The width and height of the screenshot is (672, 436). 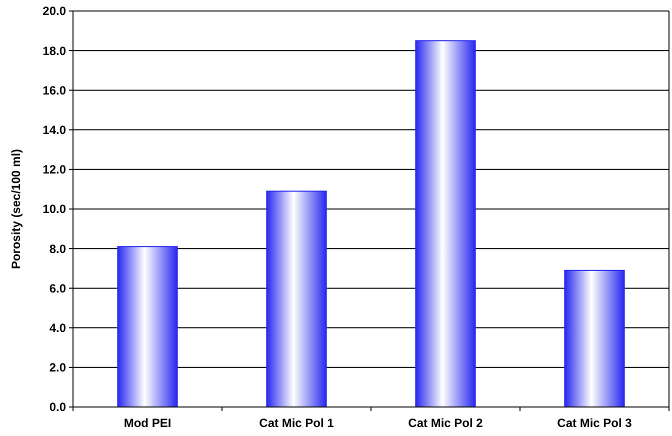 I want to click on y-tick-label: 20.0, so click(x=54, y=11).